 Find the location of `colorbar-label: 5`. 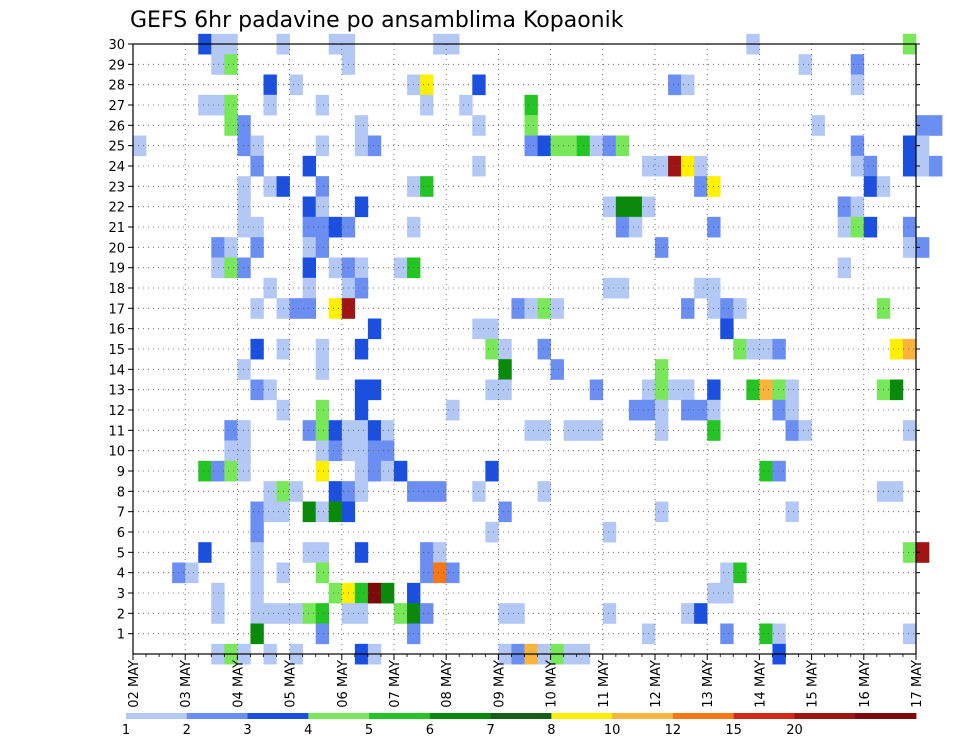

colorbar-label: 5 is located at coordinates (369, 730).